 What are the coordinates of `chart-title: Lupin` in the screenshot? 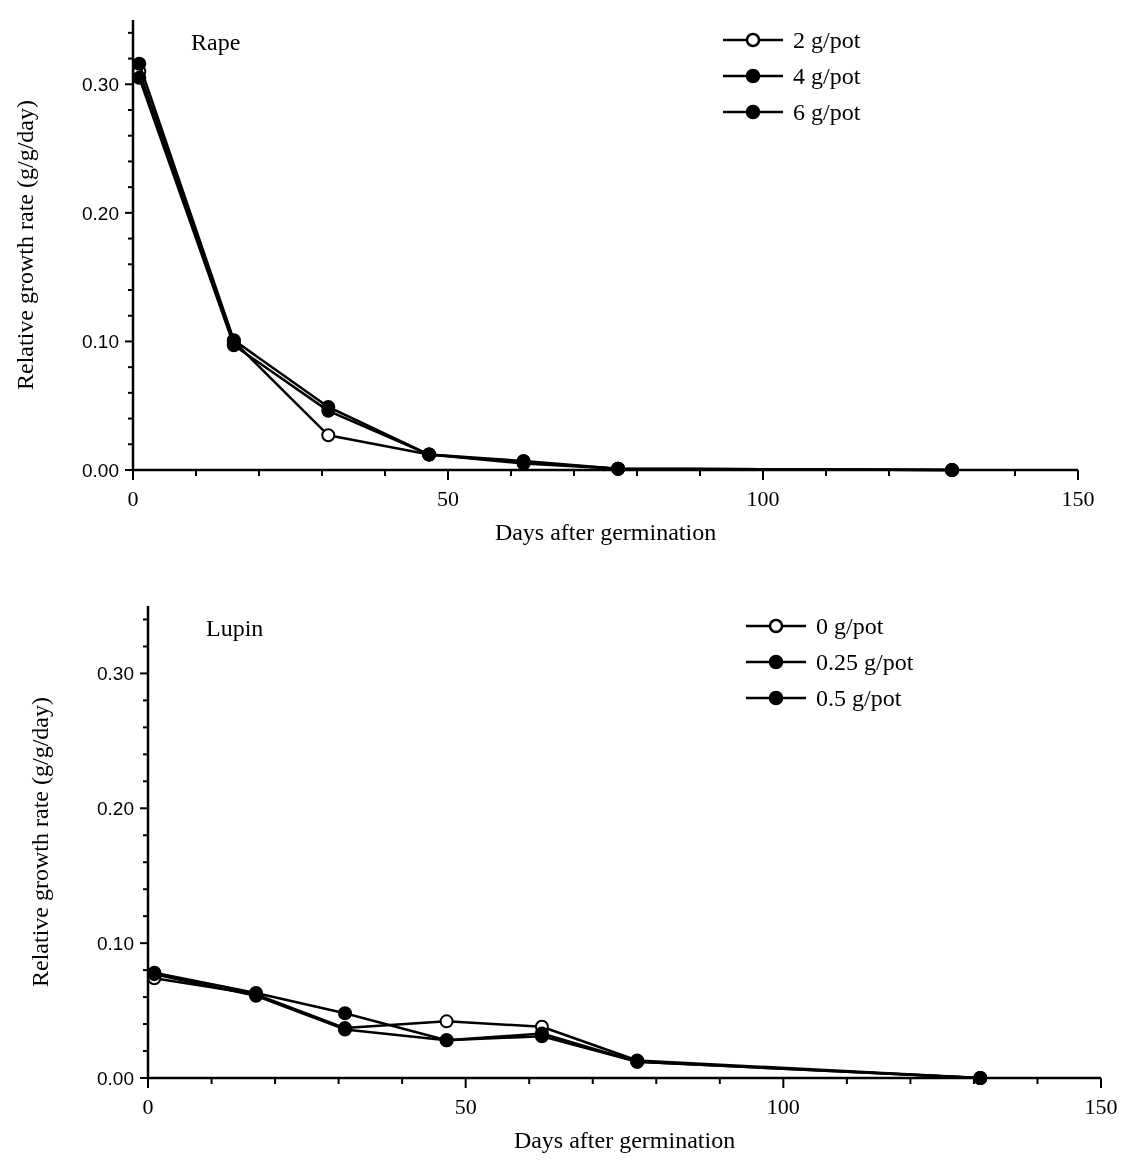 It's located at (235, 628).